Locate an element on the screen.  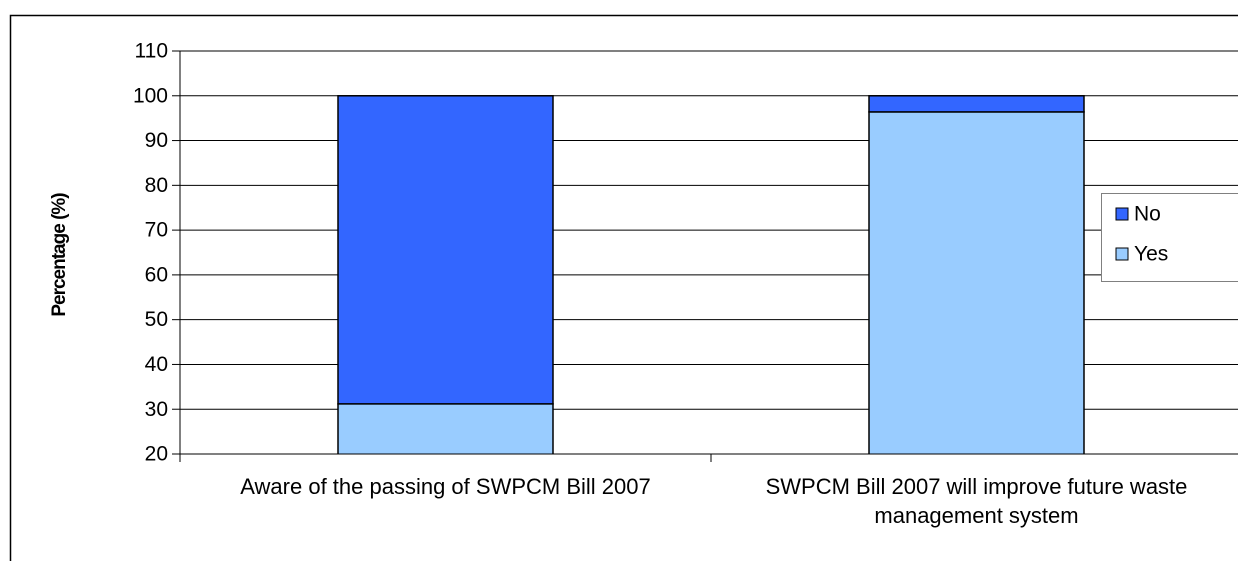
y-tick-label: 60 is located at coordinates (156, 274).